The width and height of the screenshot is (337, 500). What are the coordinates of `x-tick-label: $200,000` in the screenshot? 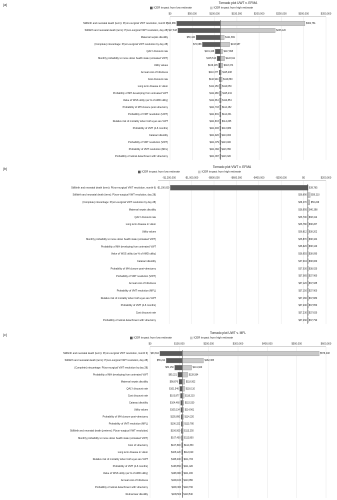 It's located at (259, 14).